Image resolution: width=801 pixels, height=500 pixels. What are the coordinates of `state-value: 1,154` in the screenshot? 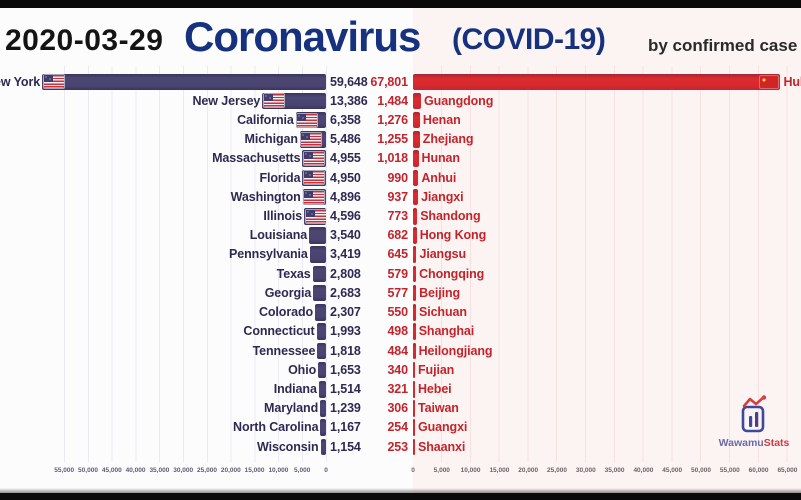 It's located at (345, 446).